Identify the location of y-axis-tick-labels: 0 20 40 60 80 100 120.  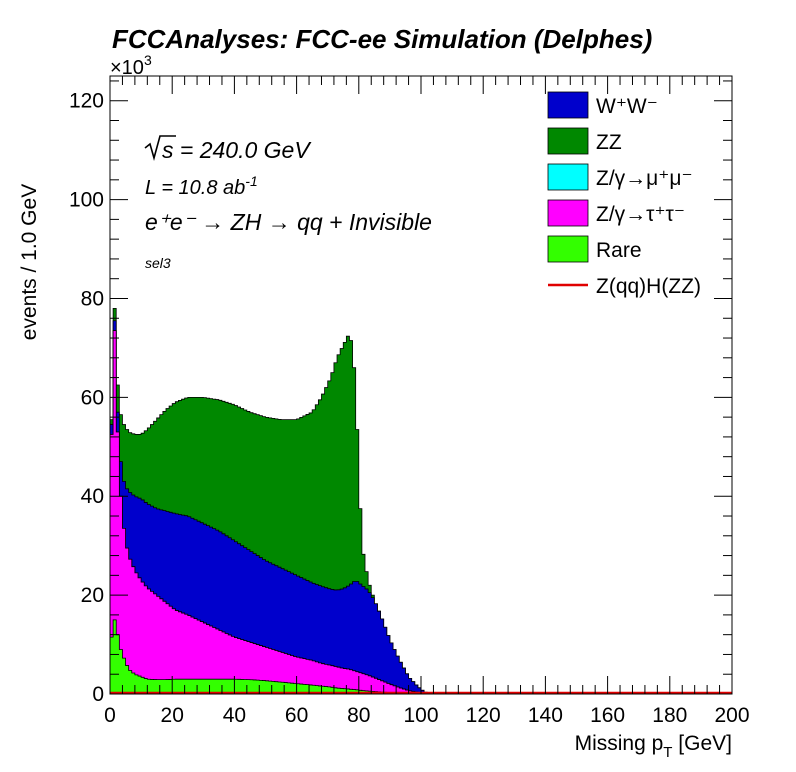
(86, 398).